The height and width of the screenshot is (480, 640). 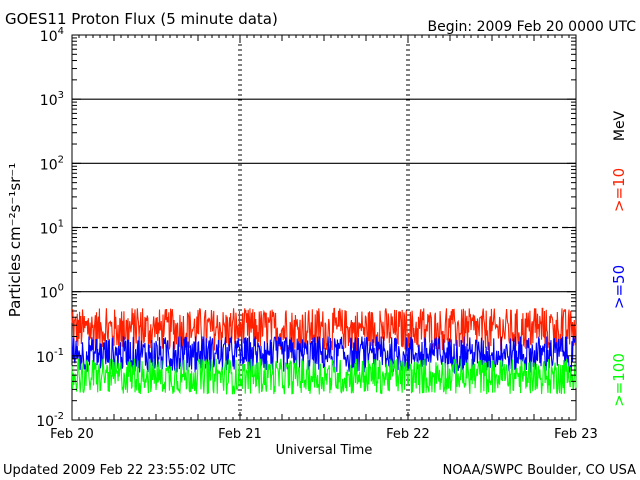 I want to click on begin-label: Begin: 2009 Feb 20 0000 UTC, so click(x=532, y=27).